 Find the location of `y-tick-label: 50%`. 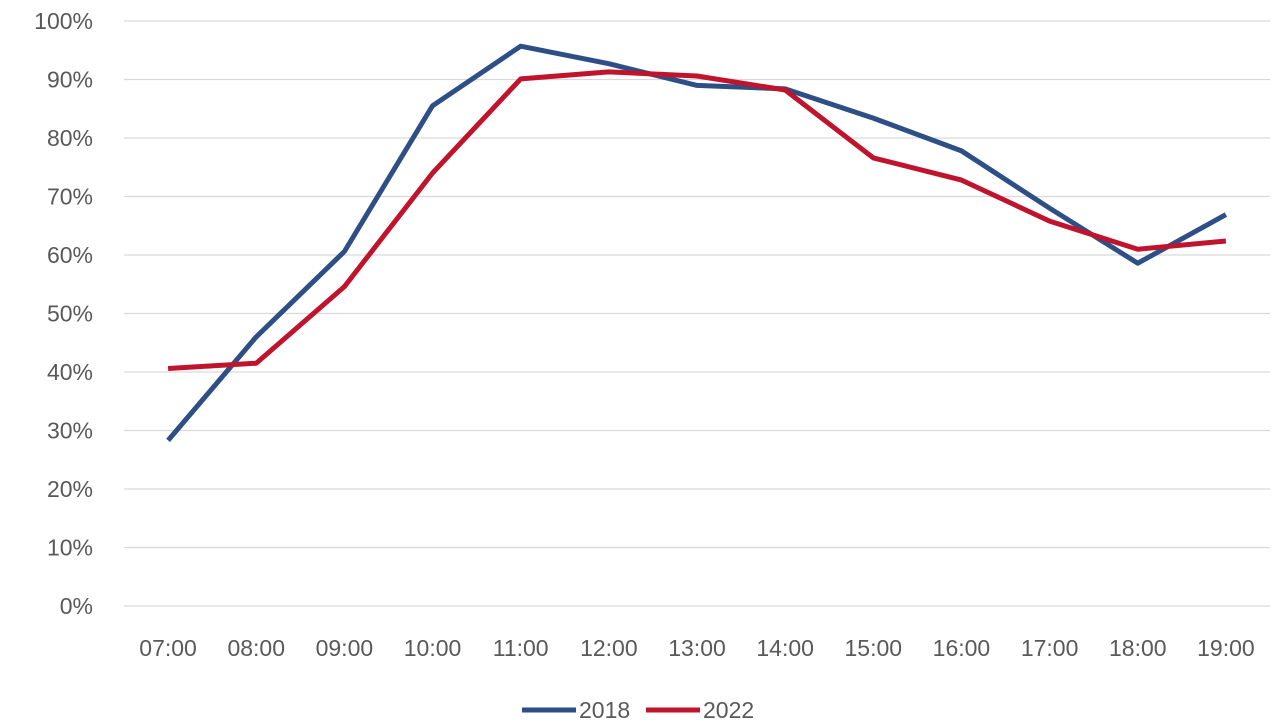

y-tick-label: 50% is located at coordinates (70, 314).